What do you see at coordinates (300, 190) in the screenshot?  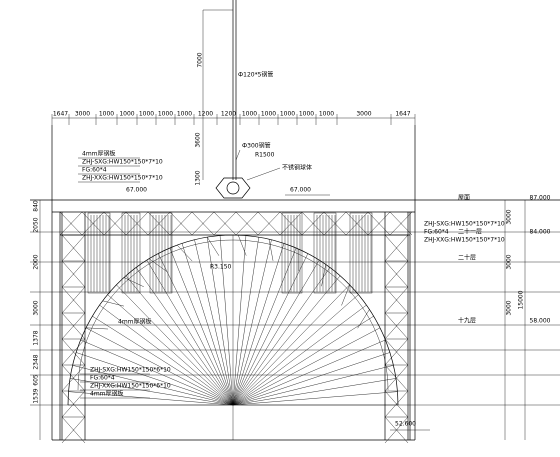 I see `label: 67.000` at bounding box center [300, 190].